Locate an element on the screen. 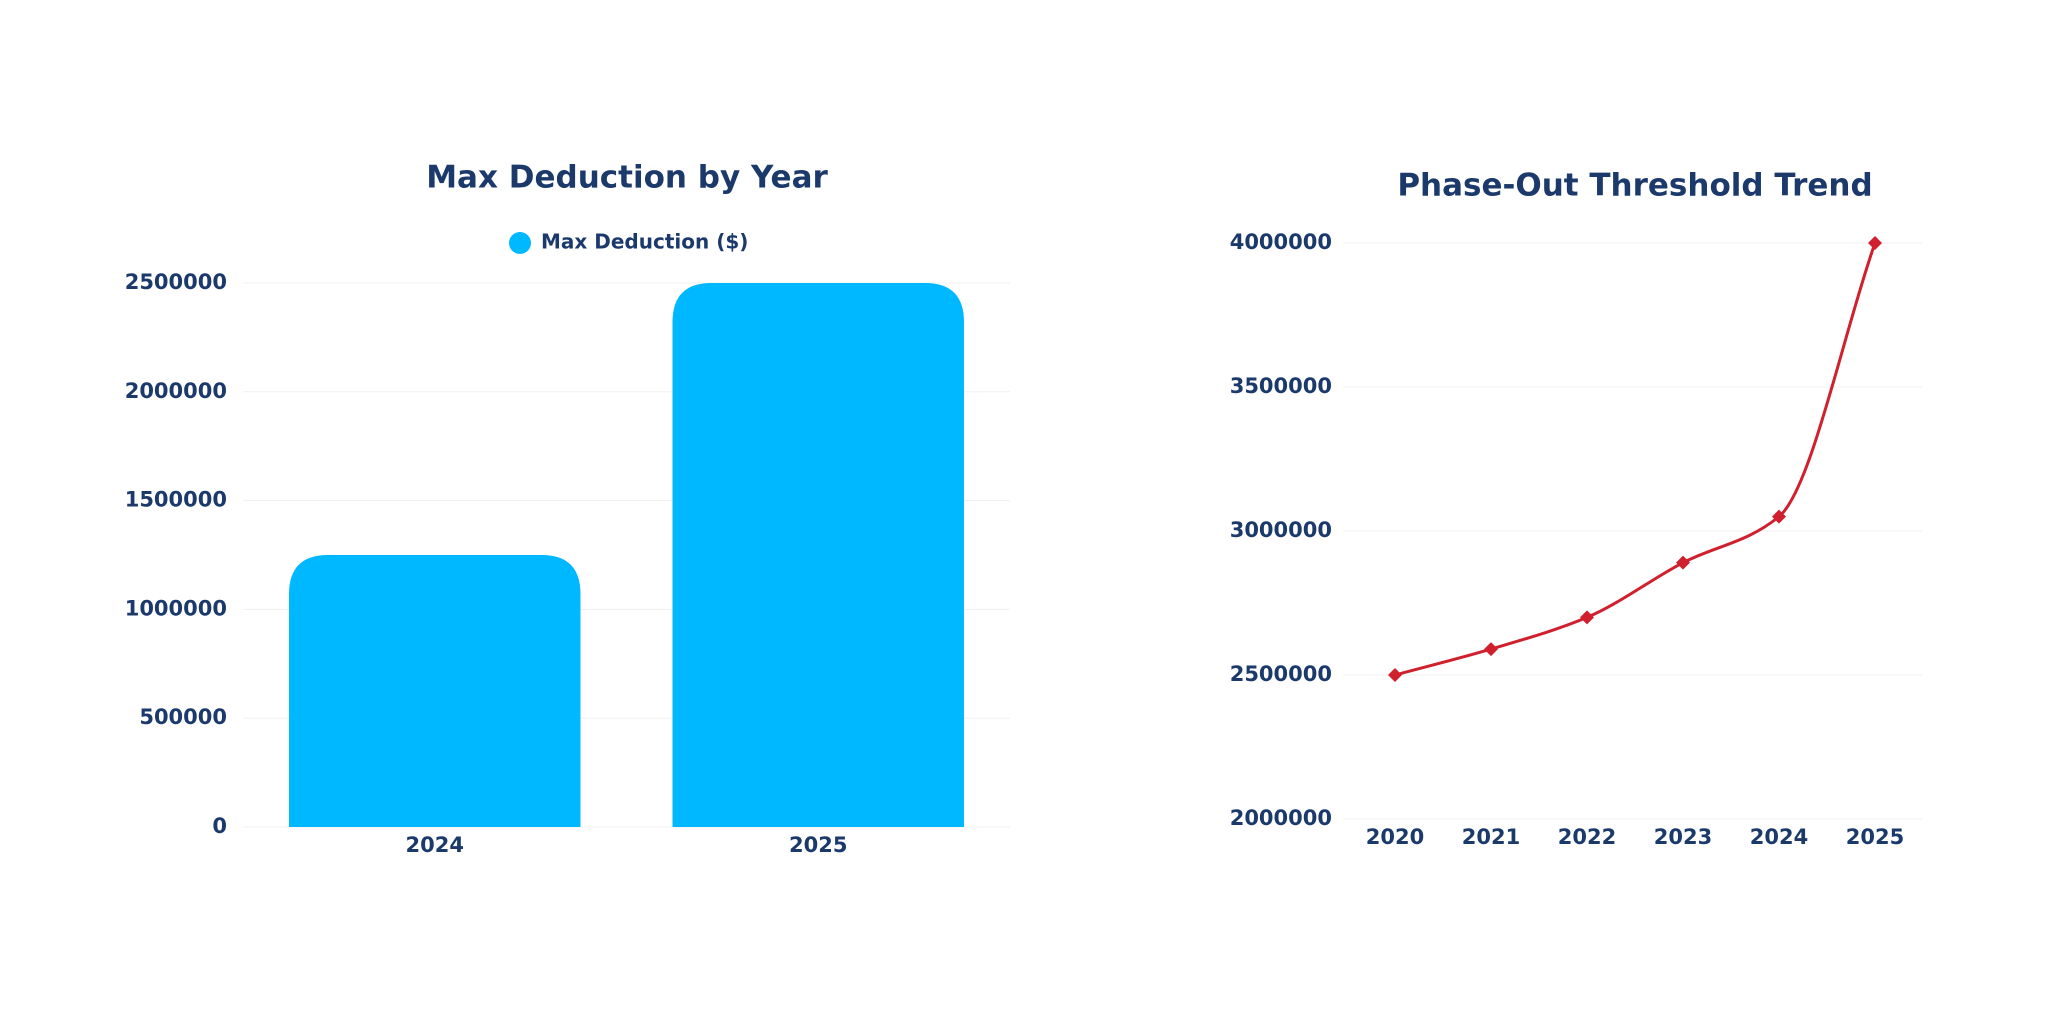 Image resolution: width=2048 pixels, height=1024 pixels. line is located at coordinates (1635, 459).